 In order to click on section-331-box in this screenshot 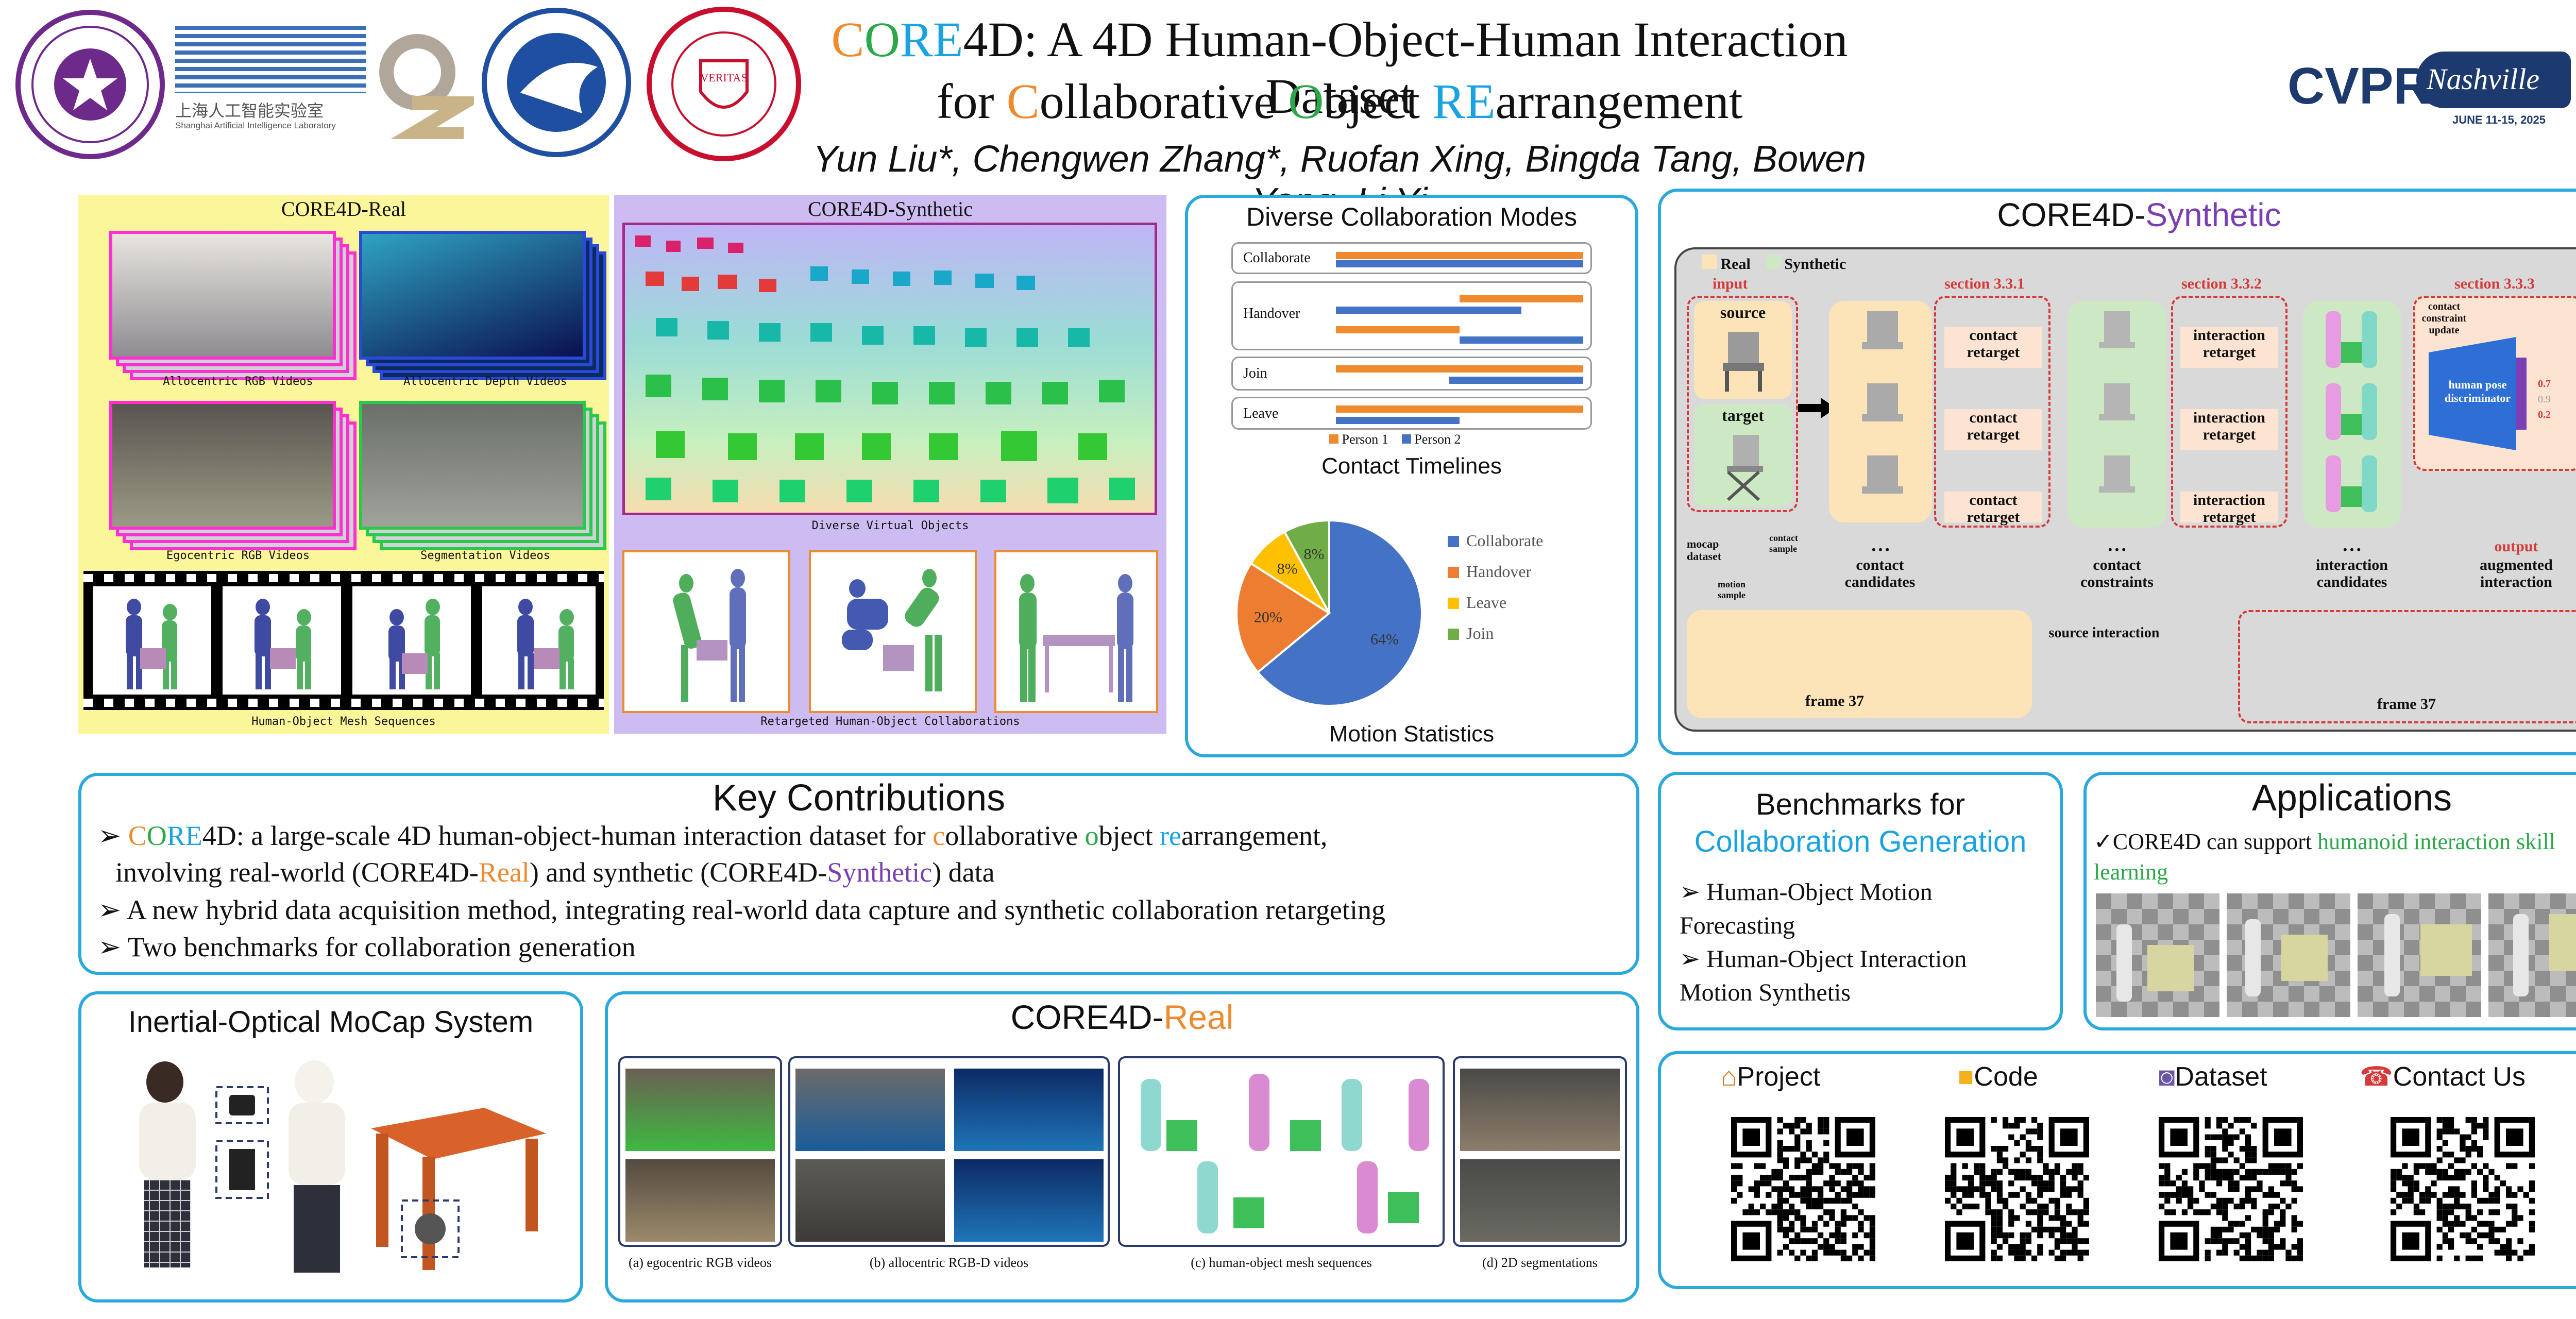, I will do `click(1992, 412)`.